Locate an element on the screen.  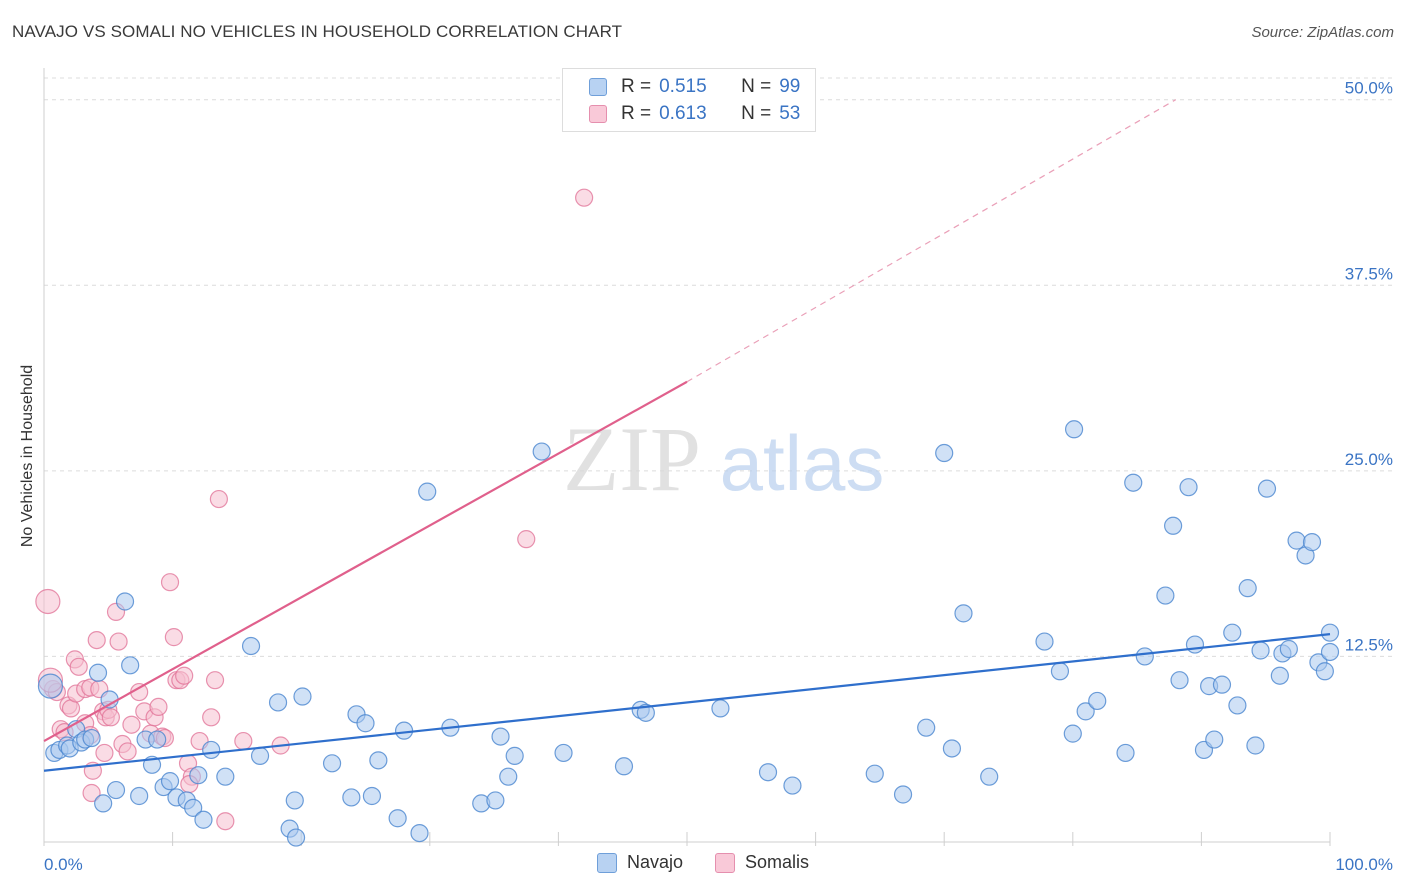
series-legend: Navajo Somalis is located at coordinates (703, 862).